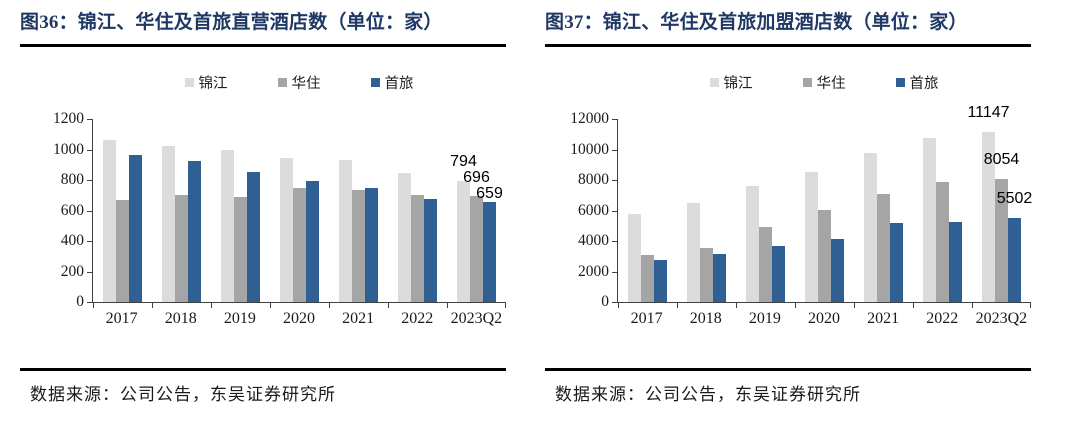 This screenshot has height=430, width=1080. What do you see at coordinates (706, 210) in the screenshot?
I see `bar-group-2018` at bounding box center [706, 210].